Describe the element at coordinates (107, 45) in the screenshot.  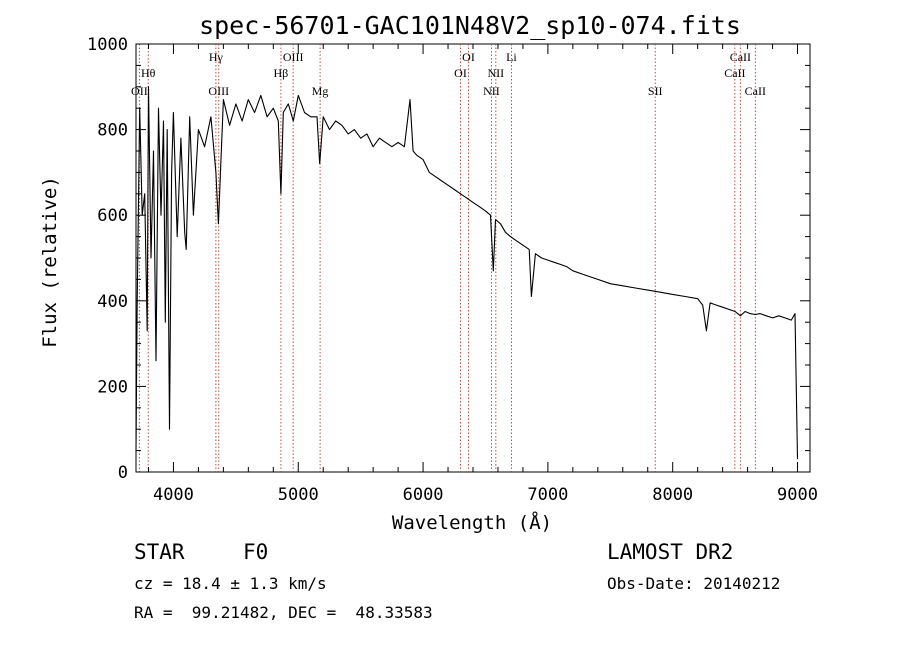
I see `y-tick-label: 1000` at that location.